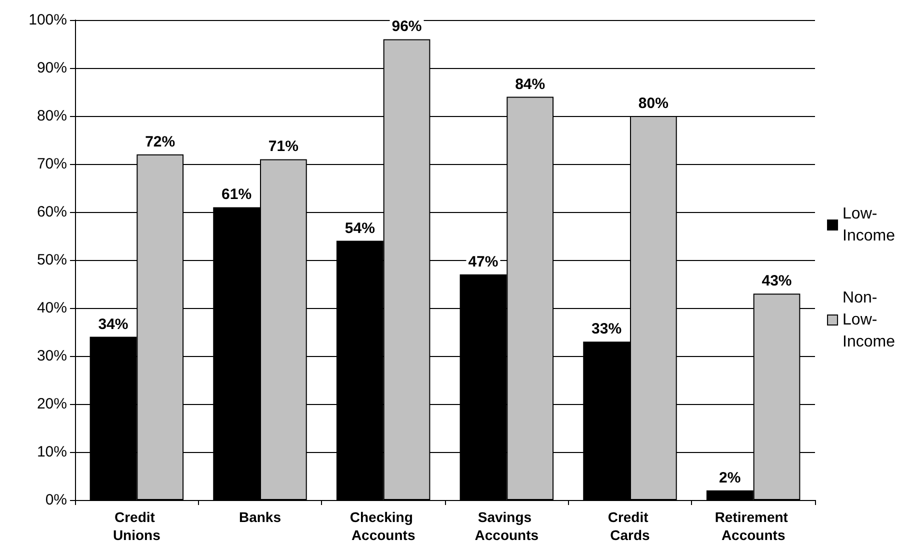  Describe the element at coordinates (283, 147) in the screenshot. I see `data-label: 71%` at that location.